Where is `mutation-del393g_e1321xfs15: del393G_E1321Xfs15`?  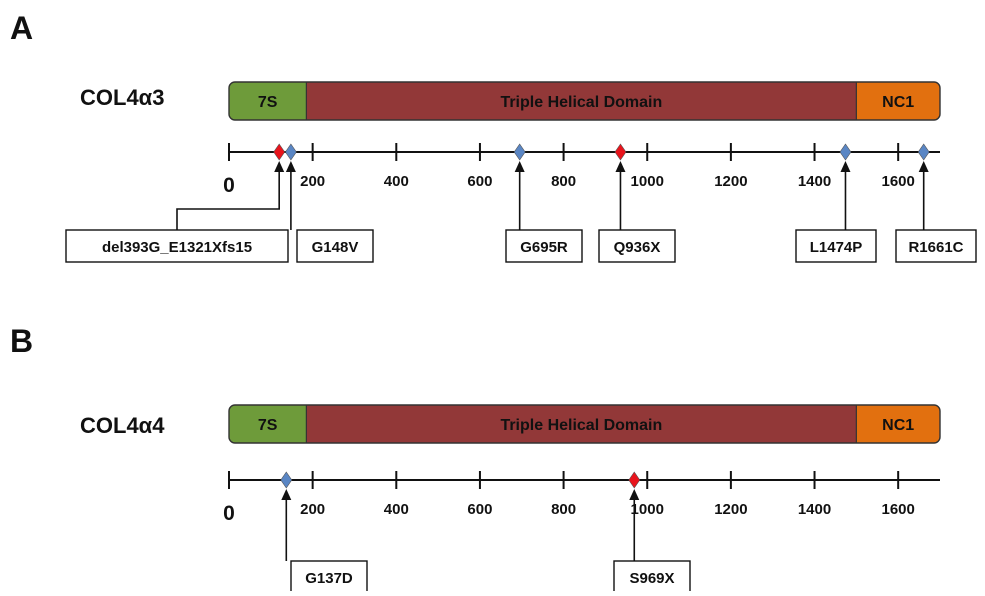 mutation-del393g_e1321xfs15: del393G_E1321Xfs15 is located at coordinates (177, 203).